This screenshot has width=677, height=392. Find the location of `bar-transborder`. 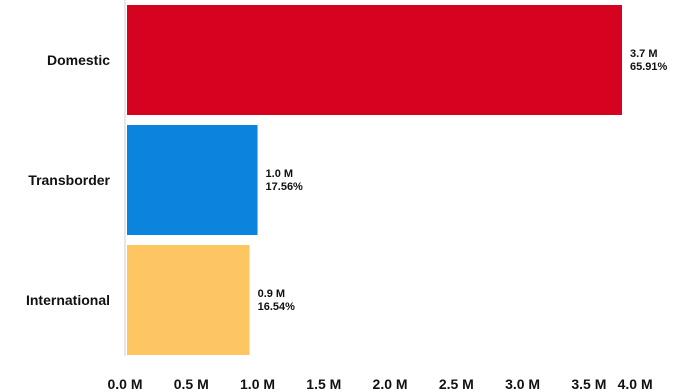

bar-transborder is located at coordinates (192, 180).